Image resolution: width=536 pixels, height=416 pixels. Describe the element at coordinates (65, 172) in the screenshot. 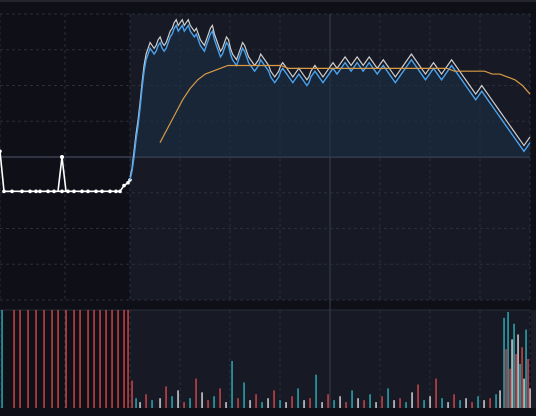

I see `early-price-line` at that location.